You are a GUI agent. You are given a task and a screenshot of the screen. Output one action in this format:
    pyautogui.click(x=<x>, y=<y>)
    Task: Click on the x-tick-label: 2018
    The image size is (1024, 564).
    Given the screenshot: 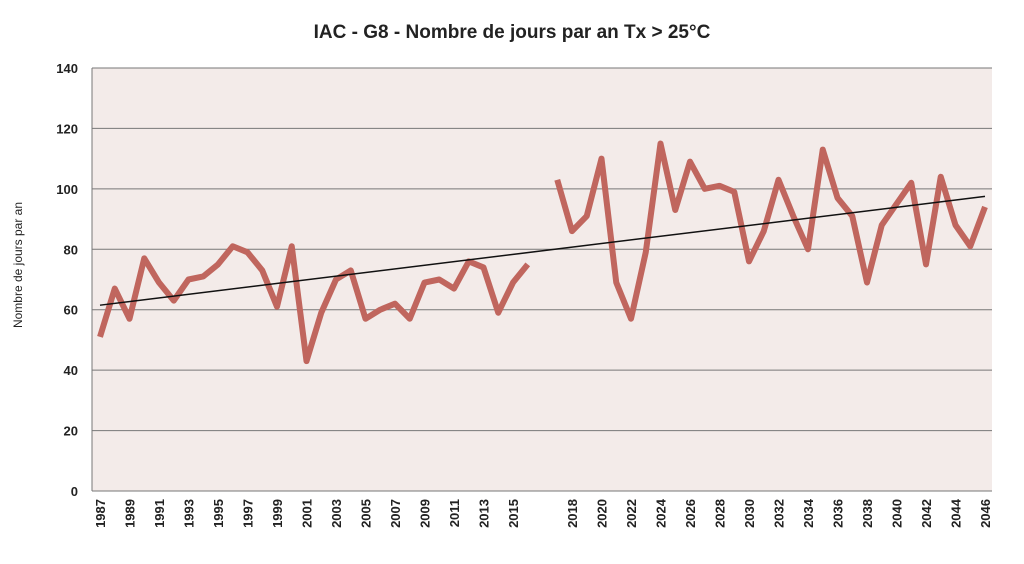 What is the action you would take?
    pyautogui.click(x=572, y=513)
    